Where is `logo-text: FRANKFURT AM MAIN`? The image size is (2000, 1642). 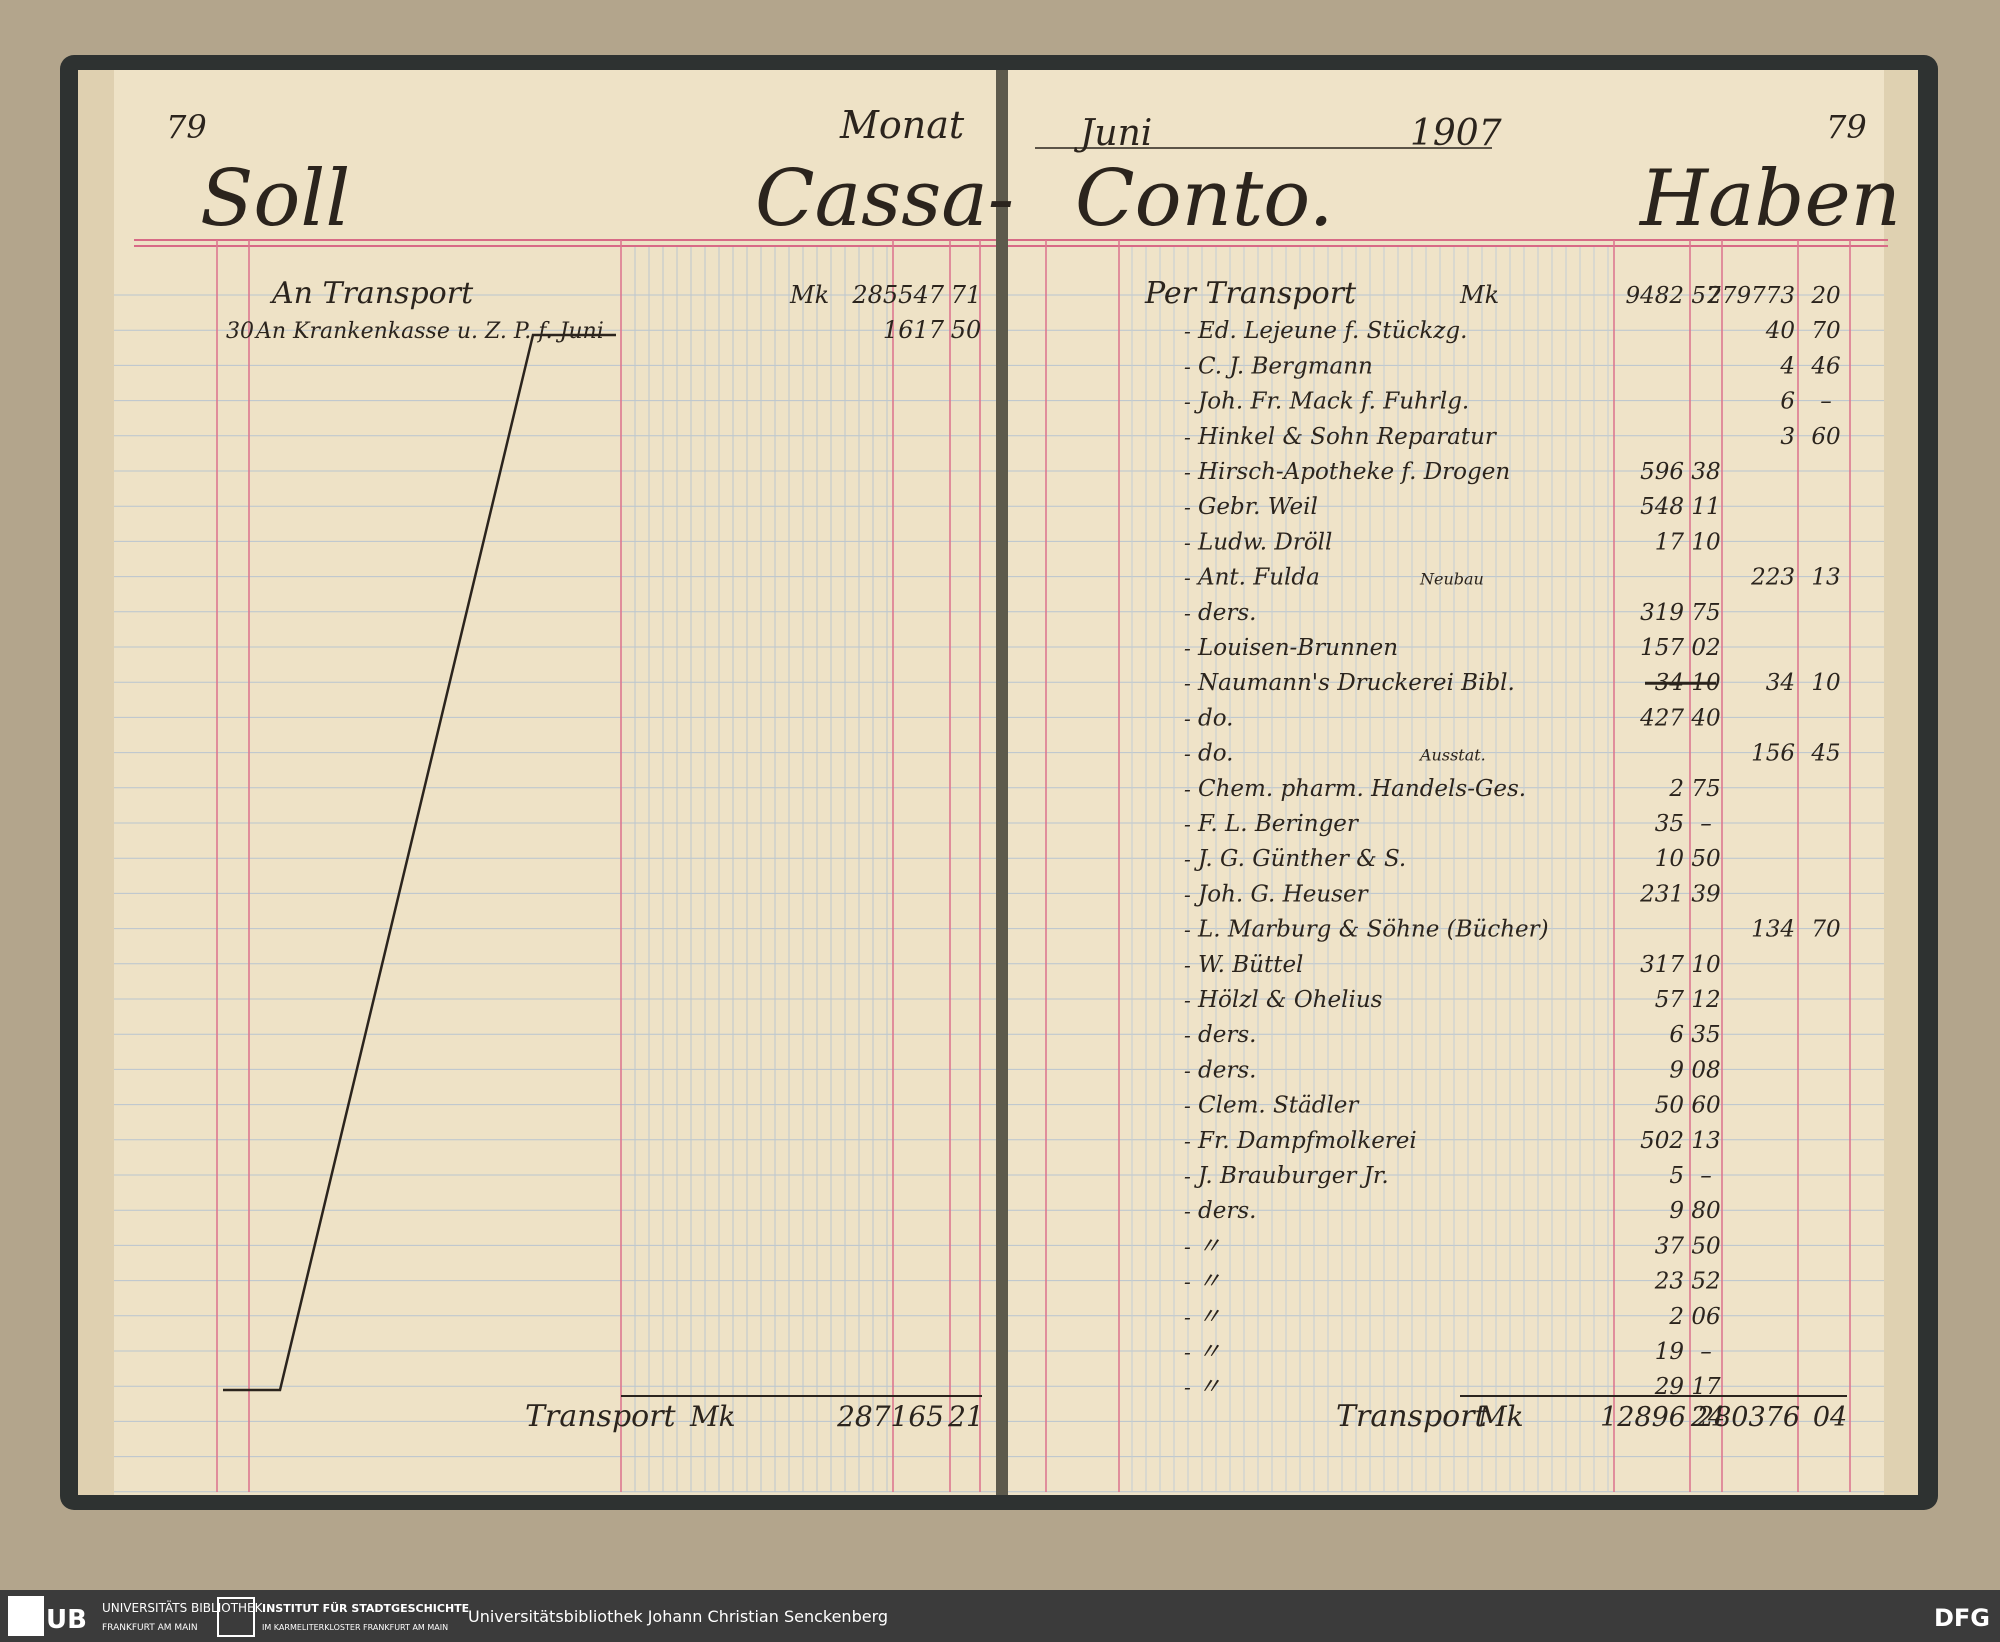
logo-text: FRANKFURT AM MAIN is located at coordinates (150, 1628).